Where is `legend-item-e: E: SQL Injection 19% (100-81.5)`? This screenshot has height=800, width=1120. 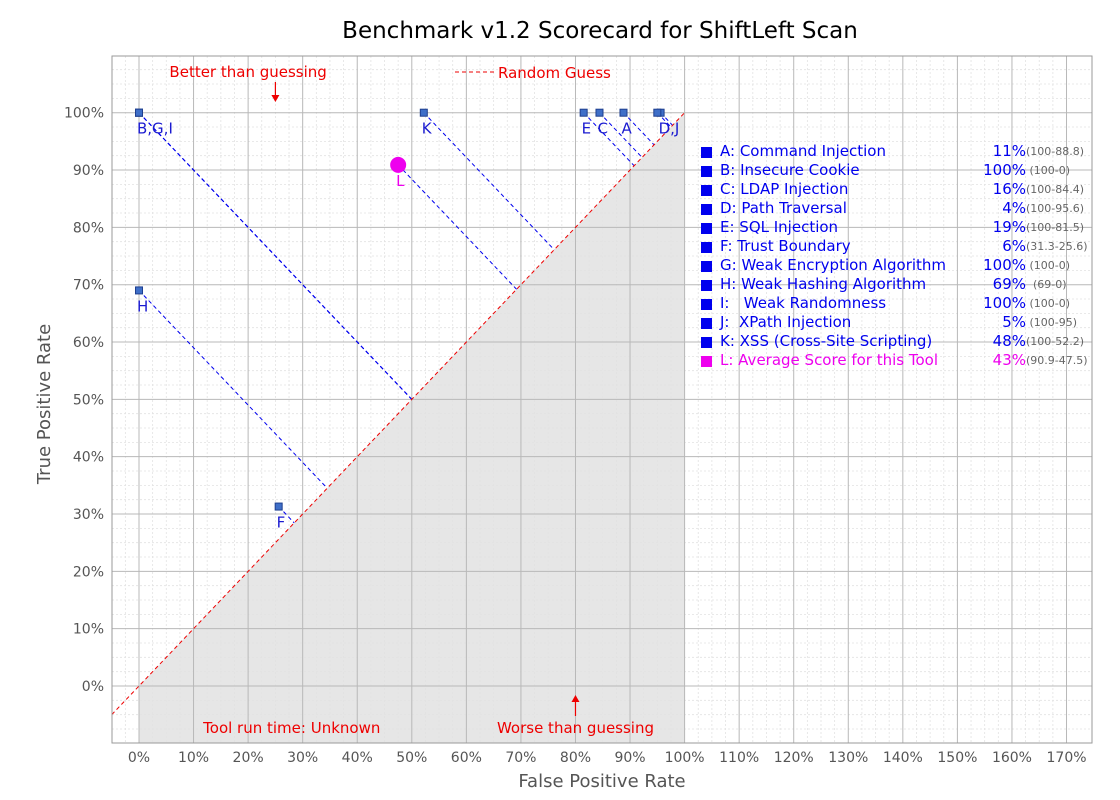 legend-item-e: E: SQL Injection 19% (100-81.5) is located at coordinates (900, 227).